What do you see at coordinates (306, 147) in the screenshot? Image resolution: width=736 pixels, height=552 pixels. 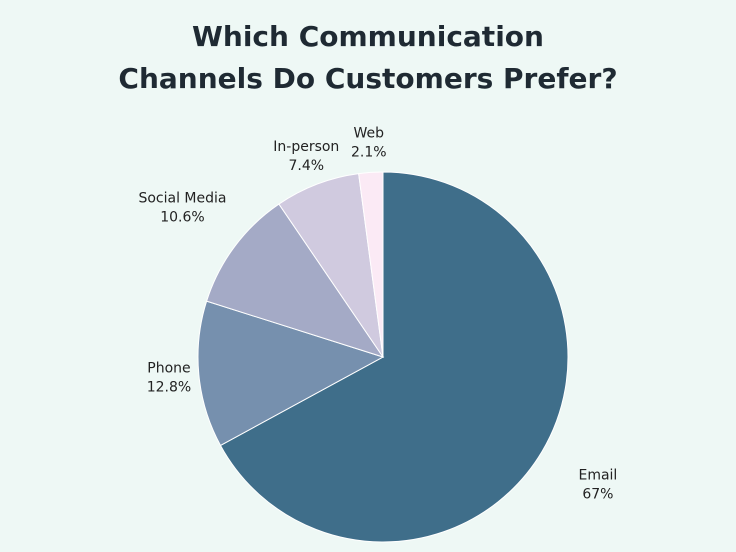 I see `slice-label: In-person` at bounding box center [306, 147].